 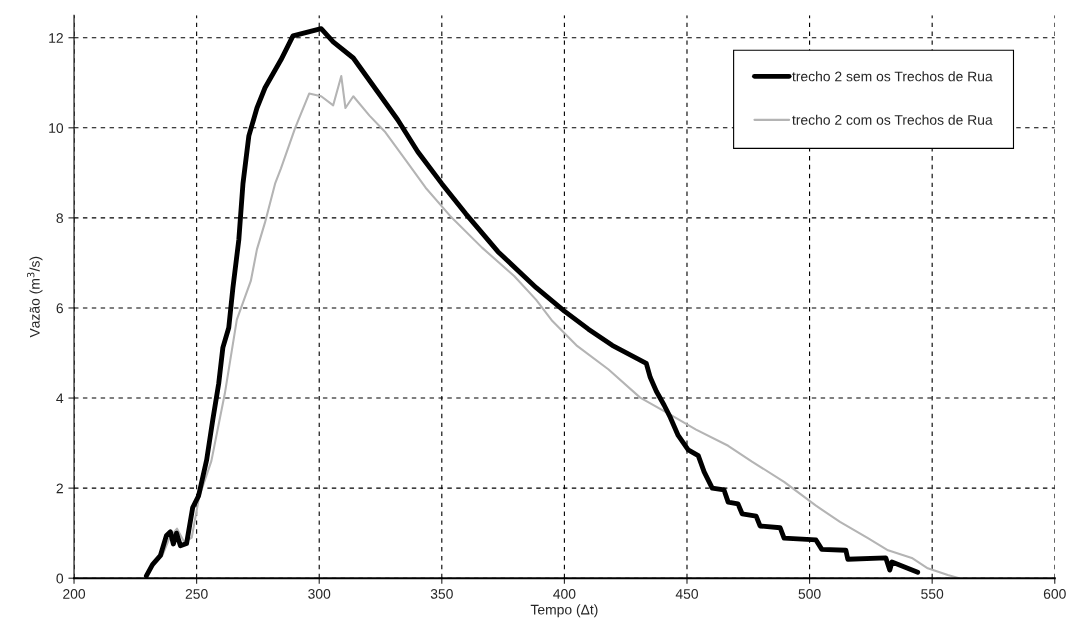 What do you see at coordinates (196, 593) in the screenshot?
I see `x-tick-label: 250` at bounding box center [196, 593].